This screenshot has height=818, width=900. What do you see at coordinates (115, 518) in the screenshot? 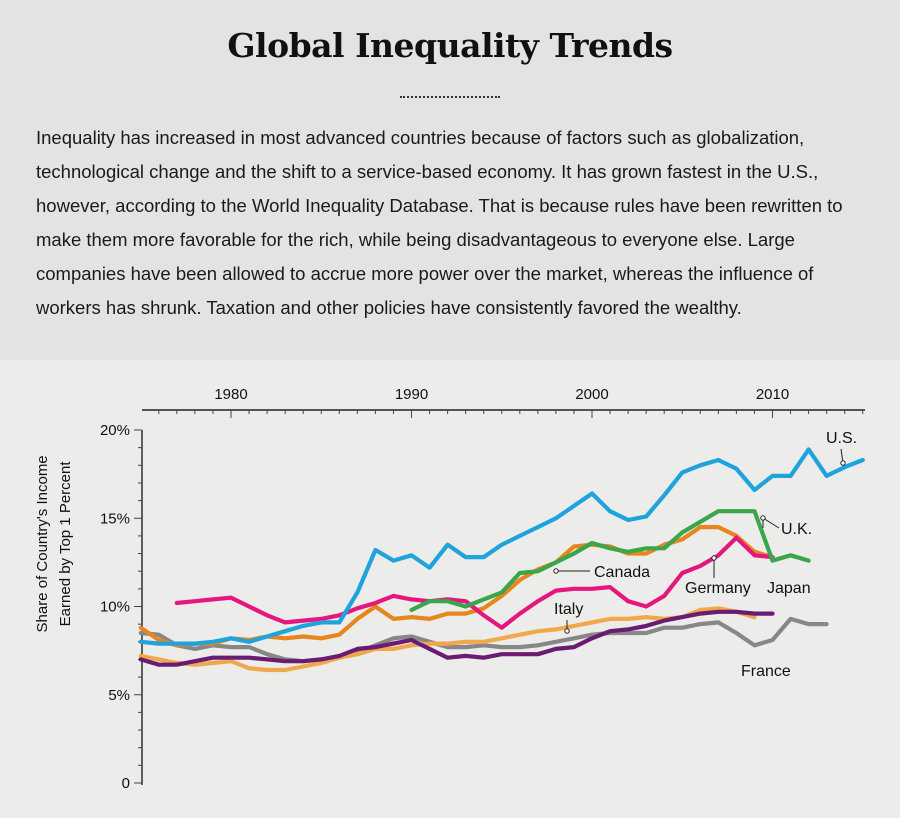
I see `y-tick-label: 15%` at bounding box center [115, 518].